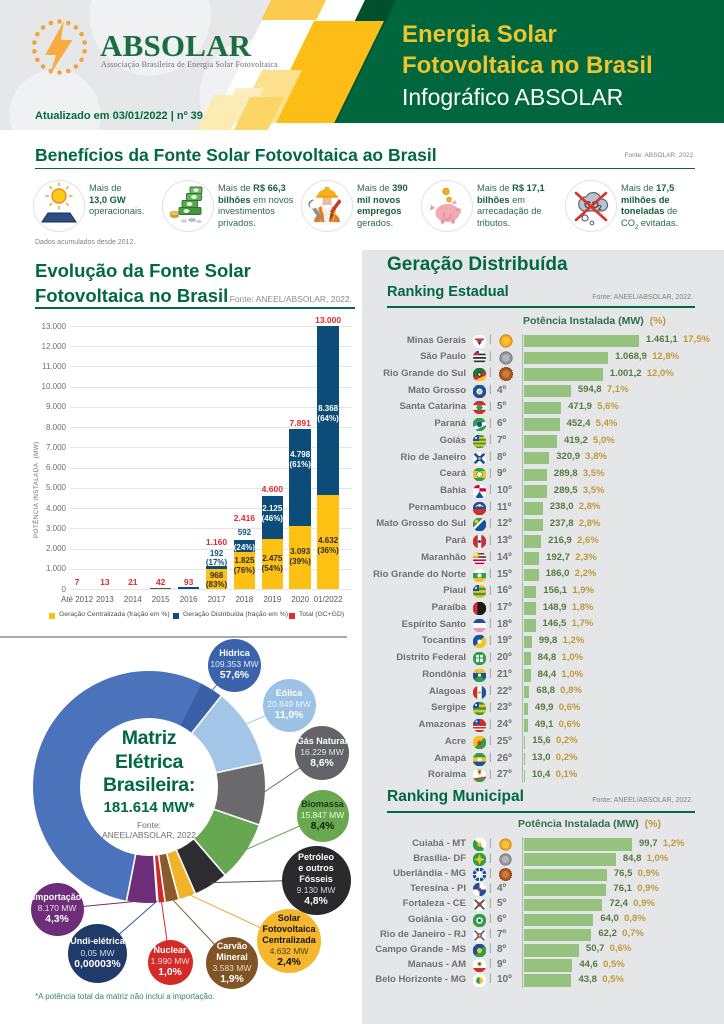  What do you see at coordinates (600, 208) in the screenshot?
I see `svg-text: 2` at bounding box center [600, 208].